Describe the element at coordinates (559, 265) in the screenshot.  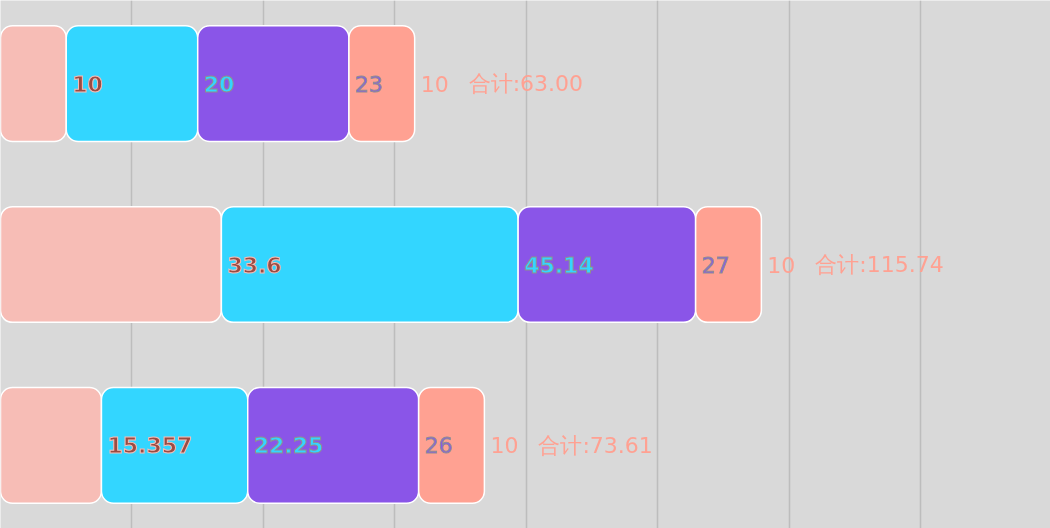
I see `data-label: 45.14` at that location.